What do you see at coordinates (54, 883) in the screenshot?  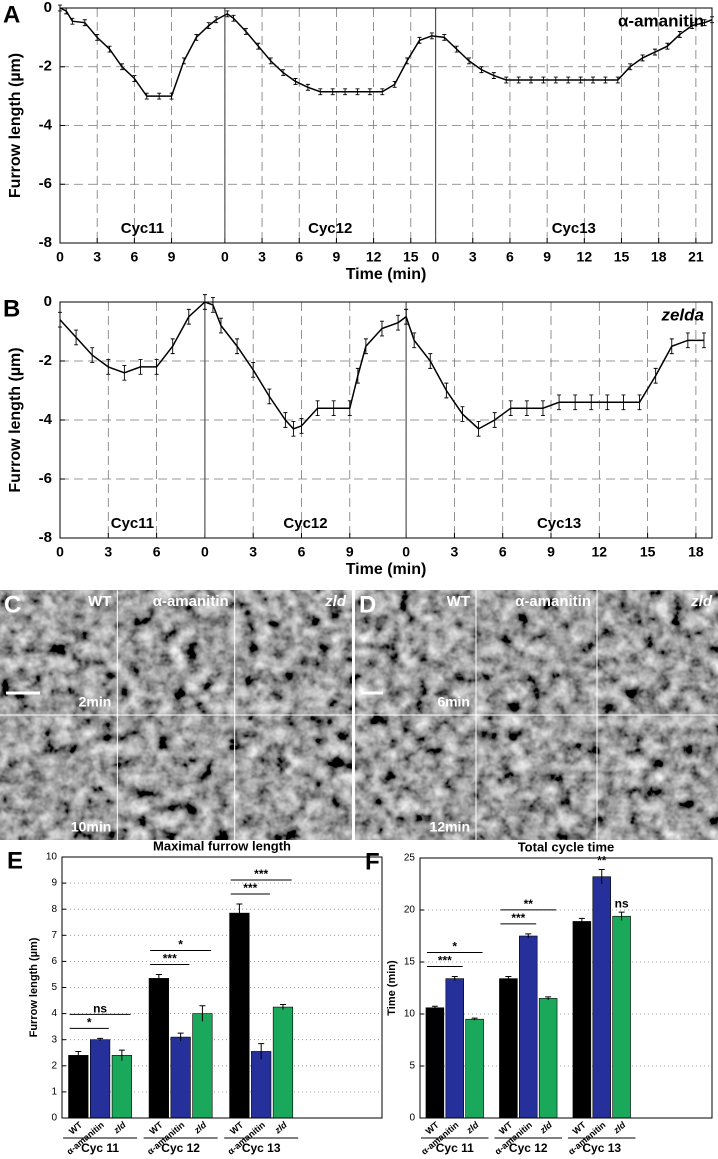 I see `y-tick-label: 9` at bounding box center [54, 883].